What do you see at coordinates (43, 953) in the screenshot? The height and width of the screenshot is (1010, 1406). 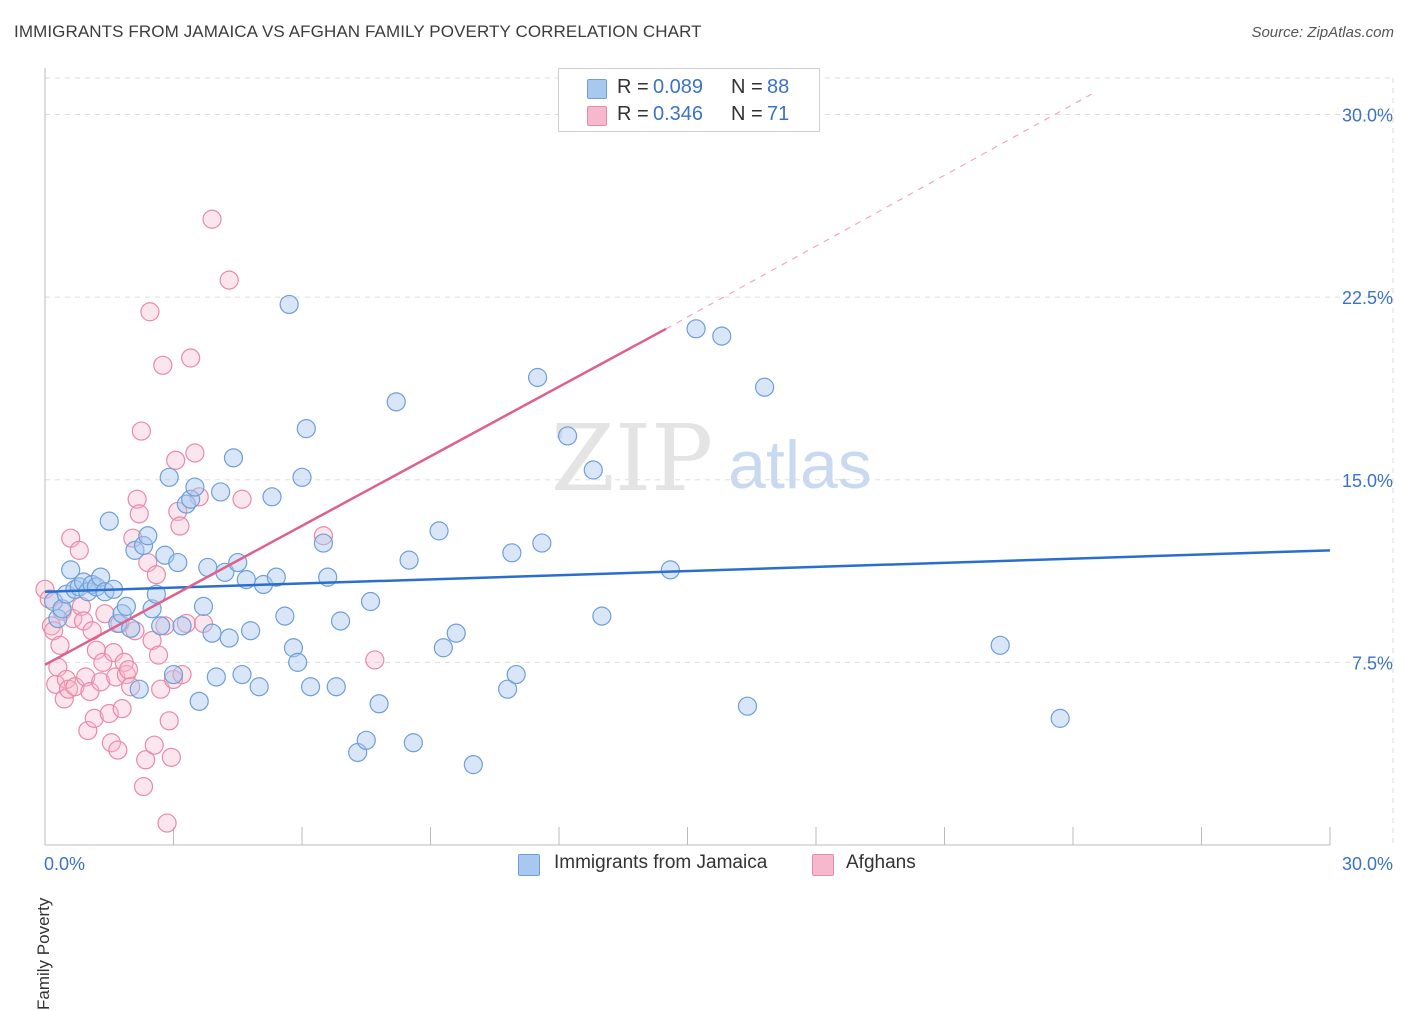 I see `y-axis-label: Family Poverty` at bounding box center [43, 953].